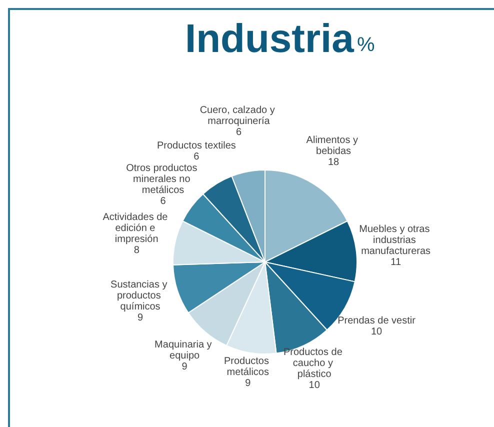 The height and width of the screenshot is (427, 494). What do you see at coordinates (314, 363) in the screenshot?
I see `slice-label: Productos de caucho y plástico` at bounding box center [314, 363].